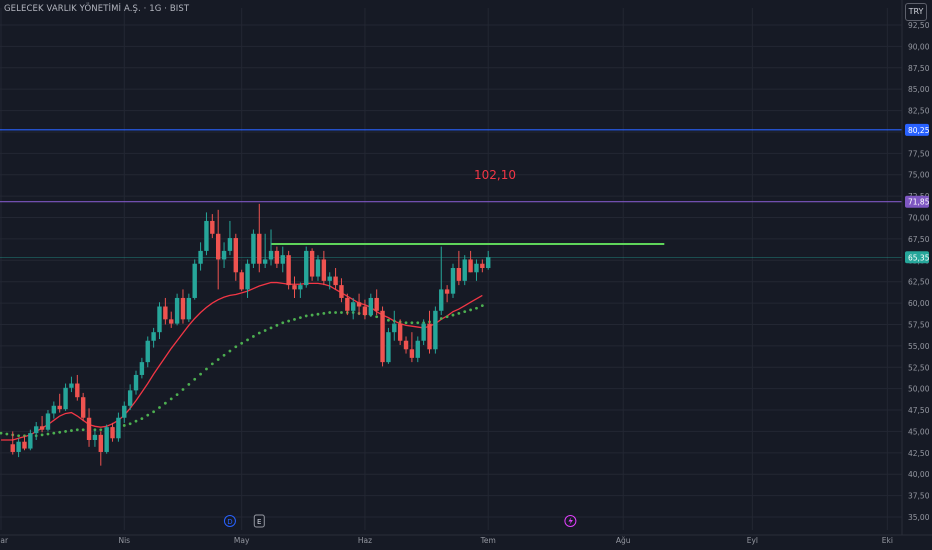 This screenshot has width=932, height=550. What do you see at coordinates (242, 540) in the screenshot?
I see `time-tick-label: May` at bounding box center [242, 540].